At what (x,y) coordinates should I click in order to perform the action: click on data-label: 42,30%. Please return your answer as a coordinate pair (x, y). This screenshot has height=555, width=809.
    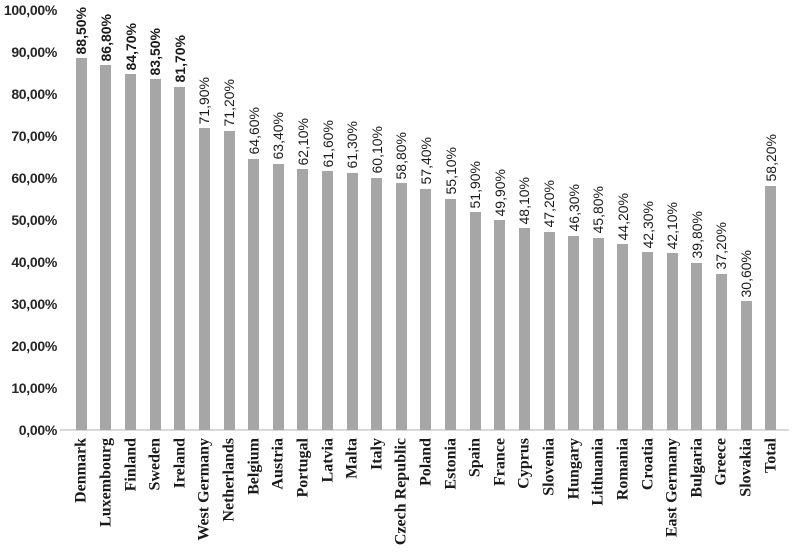
    Looking at the image, I should click on (647, 224).